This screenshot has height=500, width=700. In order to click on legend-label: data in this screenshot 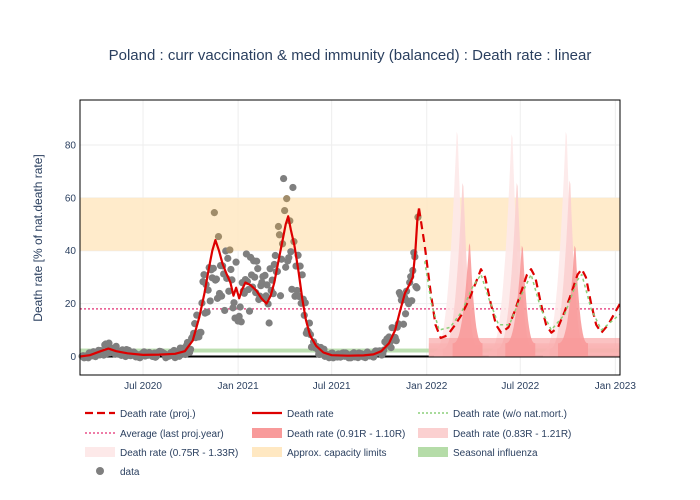, I will do `click(130, 472)`.